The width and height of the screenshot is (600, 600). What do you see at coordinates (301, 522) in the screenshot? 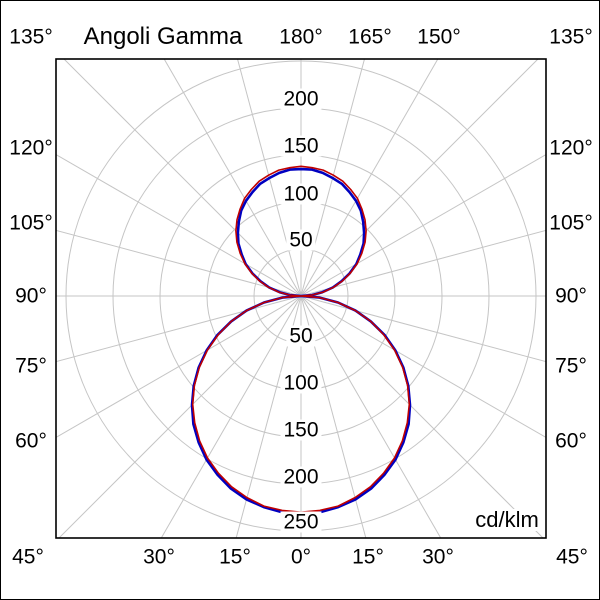
I see `radial-tick-250-lower: 250` at bounding box center [301, 522].